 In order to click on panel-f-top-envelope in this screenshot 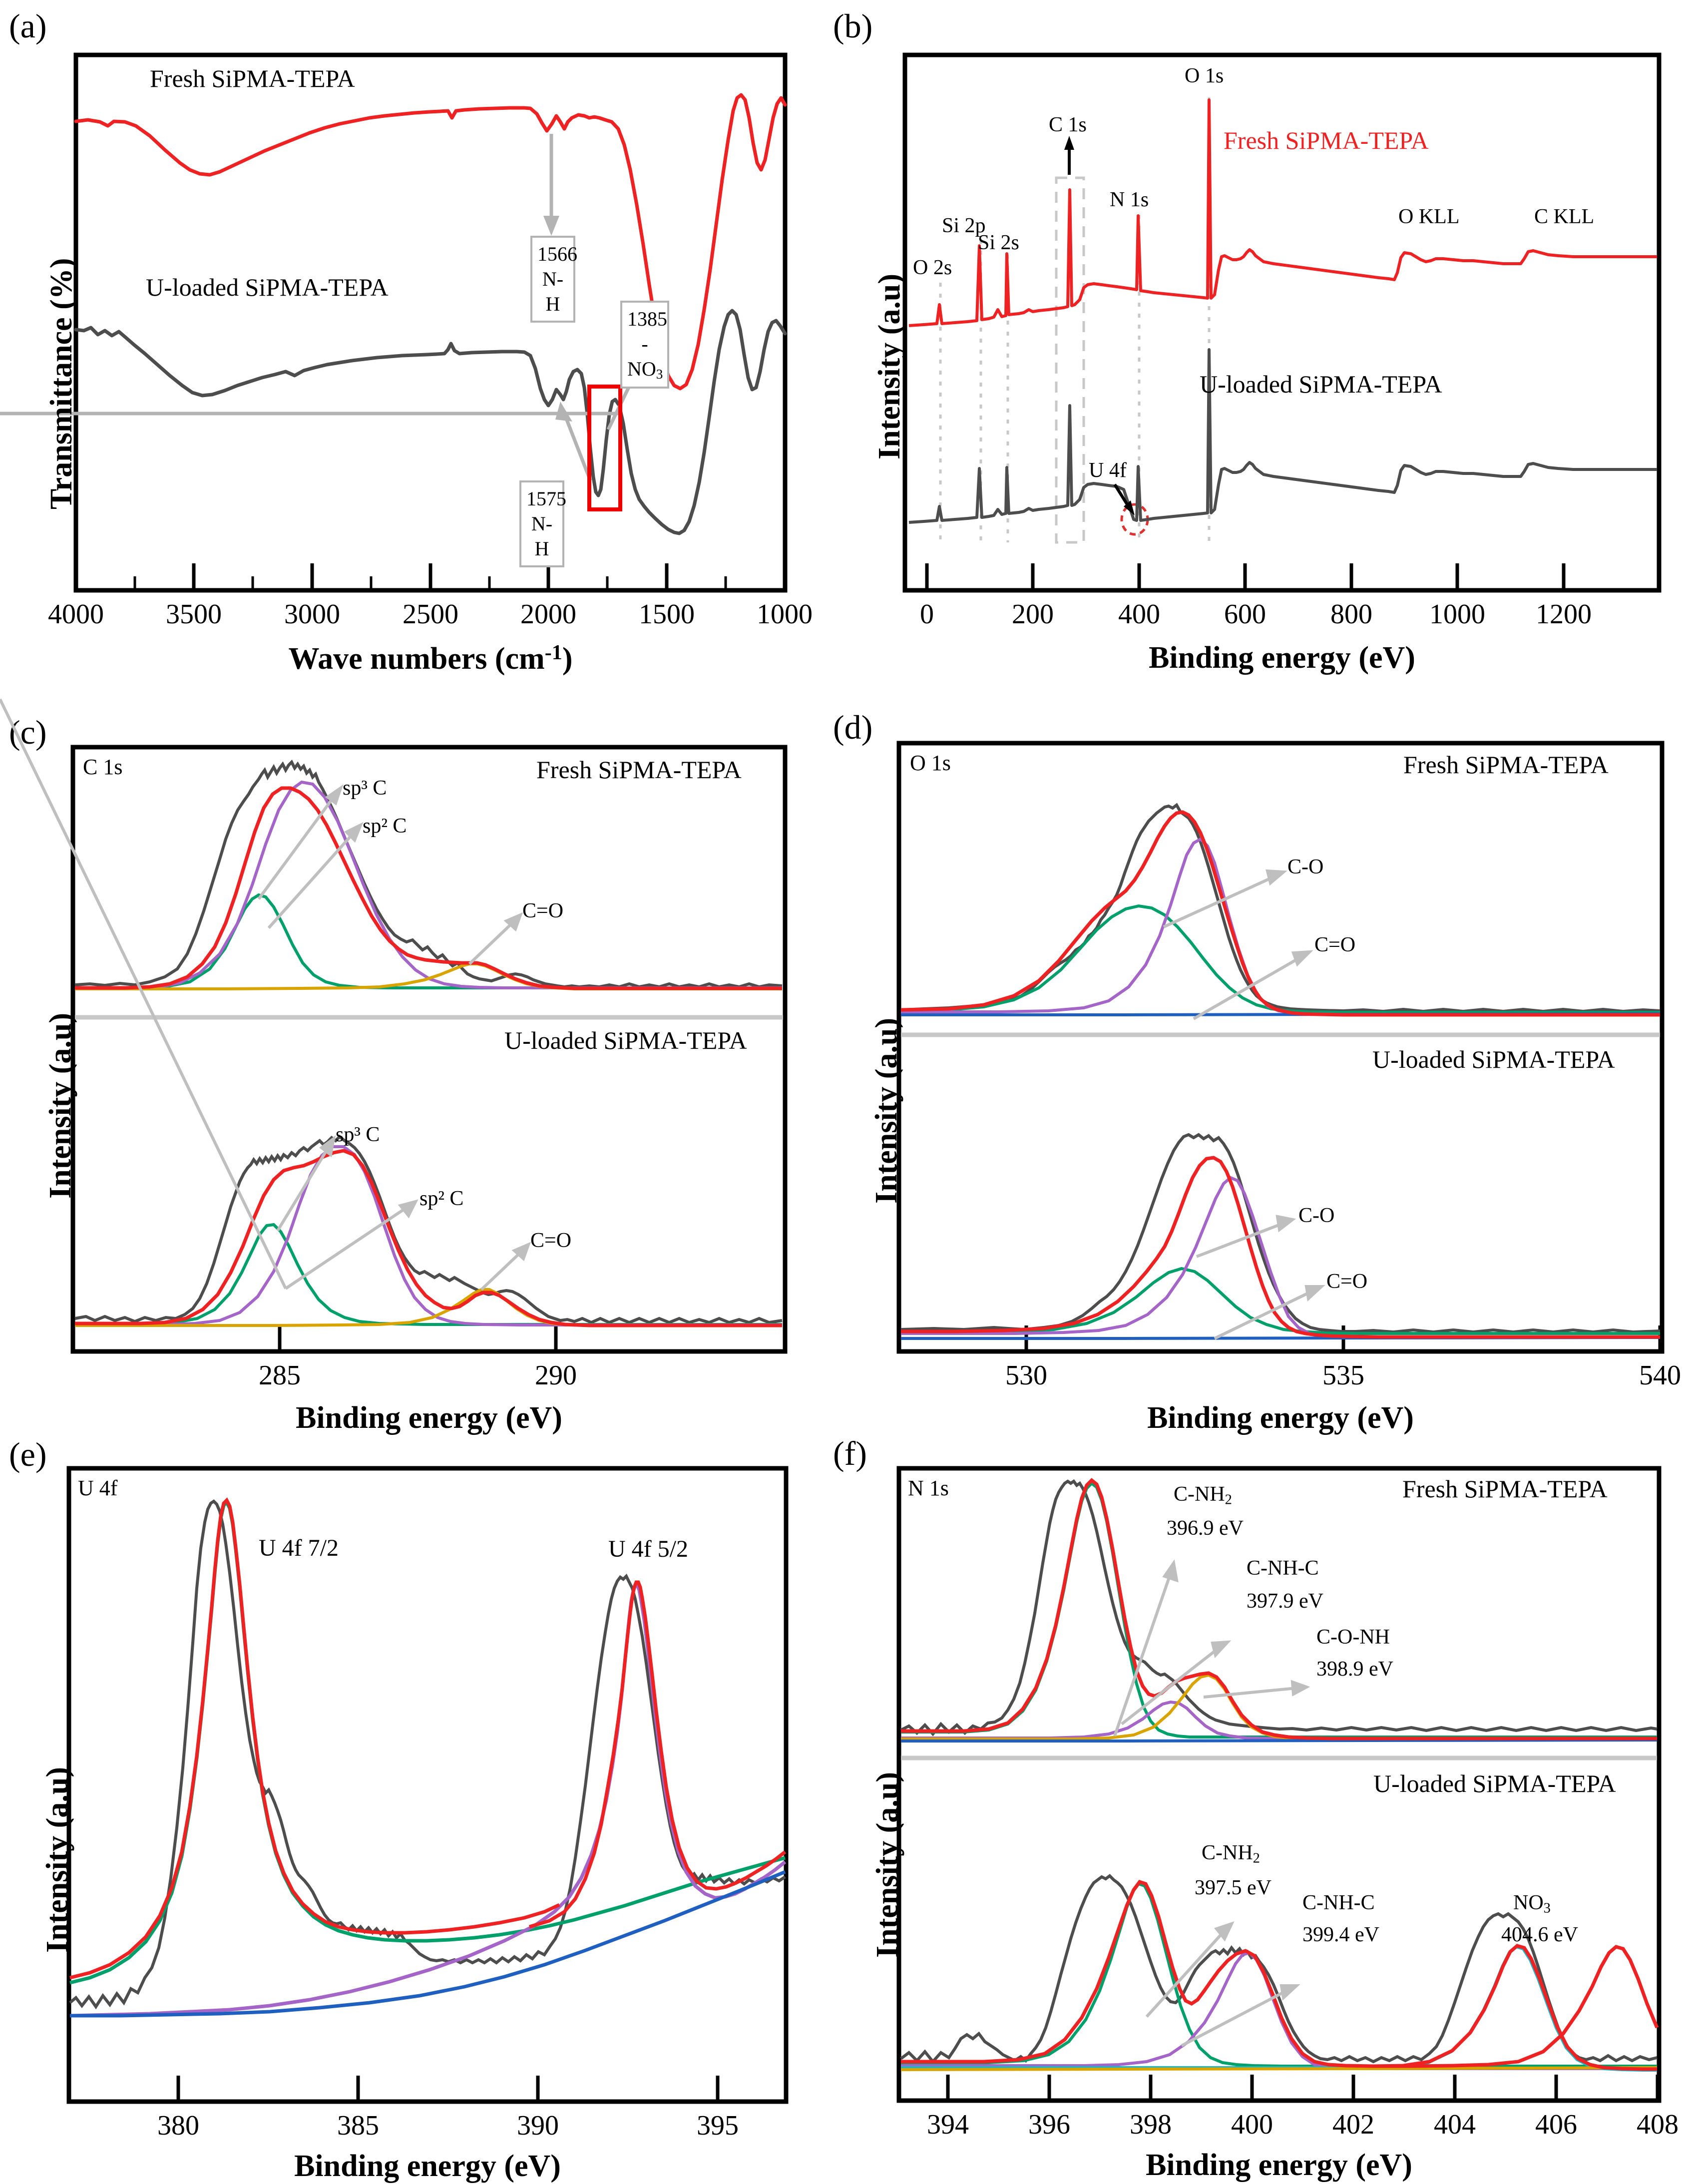, I will do `click(1279, 1609)`.